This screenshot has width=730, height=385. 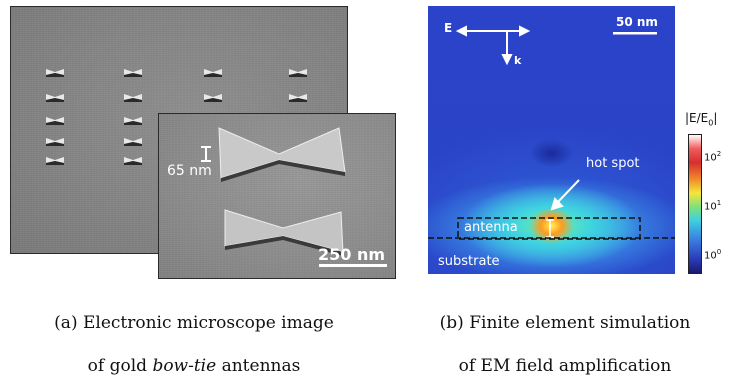 What do you see at coordinates (184, 366) in the screenshot?
I see `caption-a-line2-em: bow-tie` at bounding box center [184, 366].